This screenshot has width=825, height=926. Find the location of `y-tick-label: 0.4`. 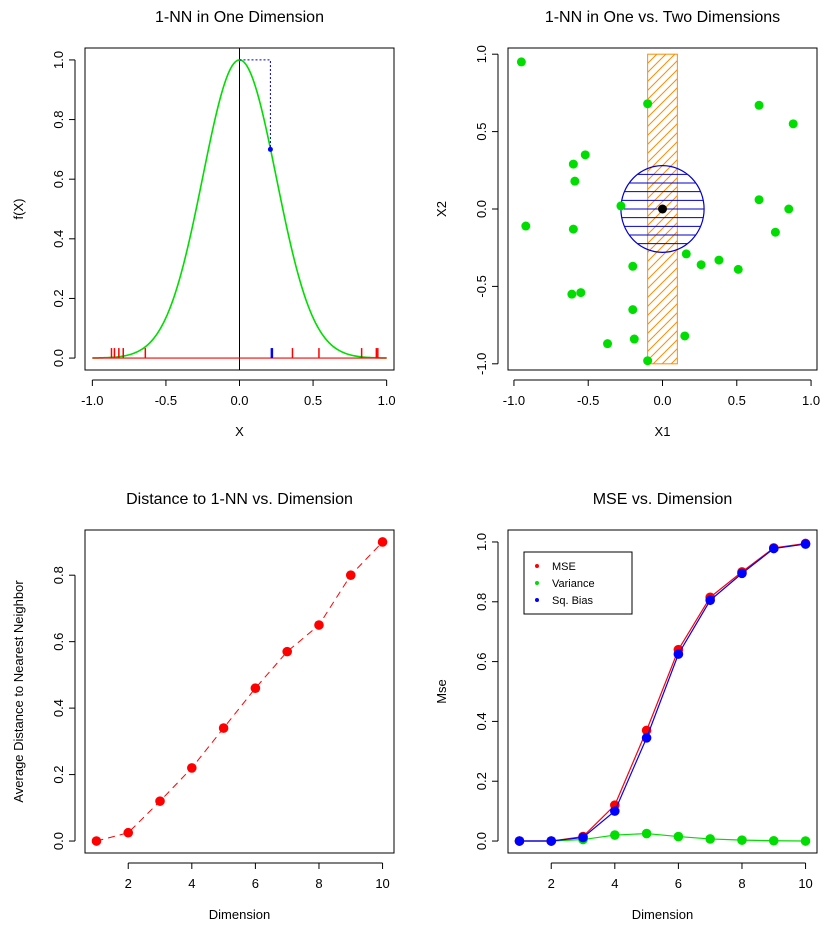

y-tick-label: 0.4 is located at coordinates (481, 721).